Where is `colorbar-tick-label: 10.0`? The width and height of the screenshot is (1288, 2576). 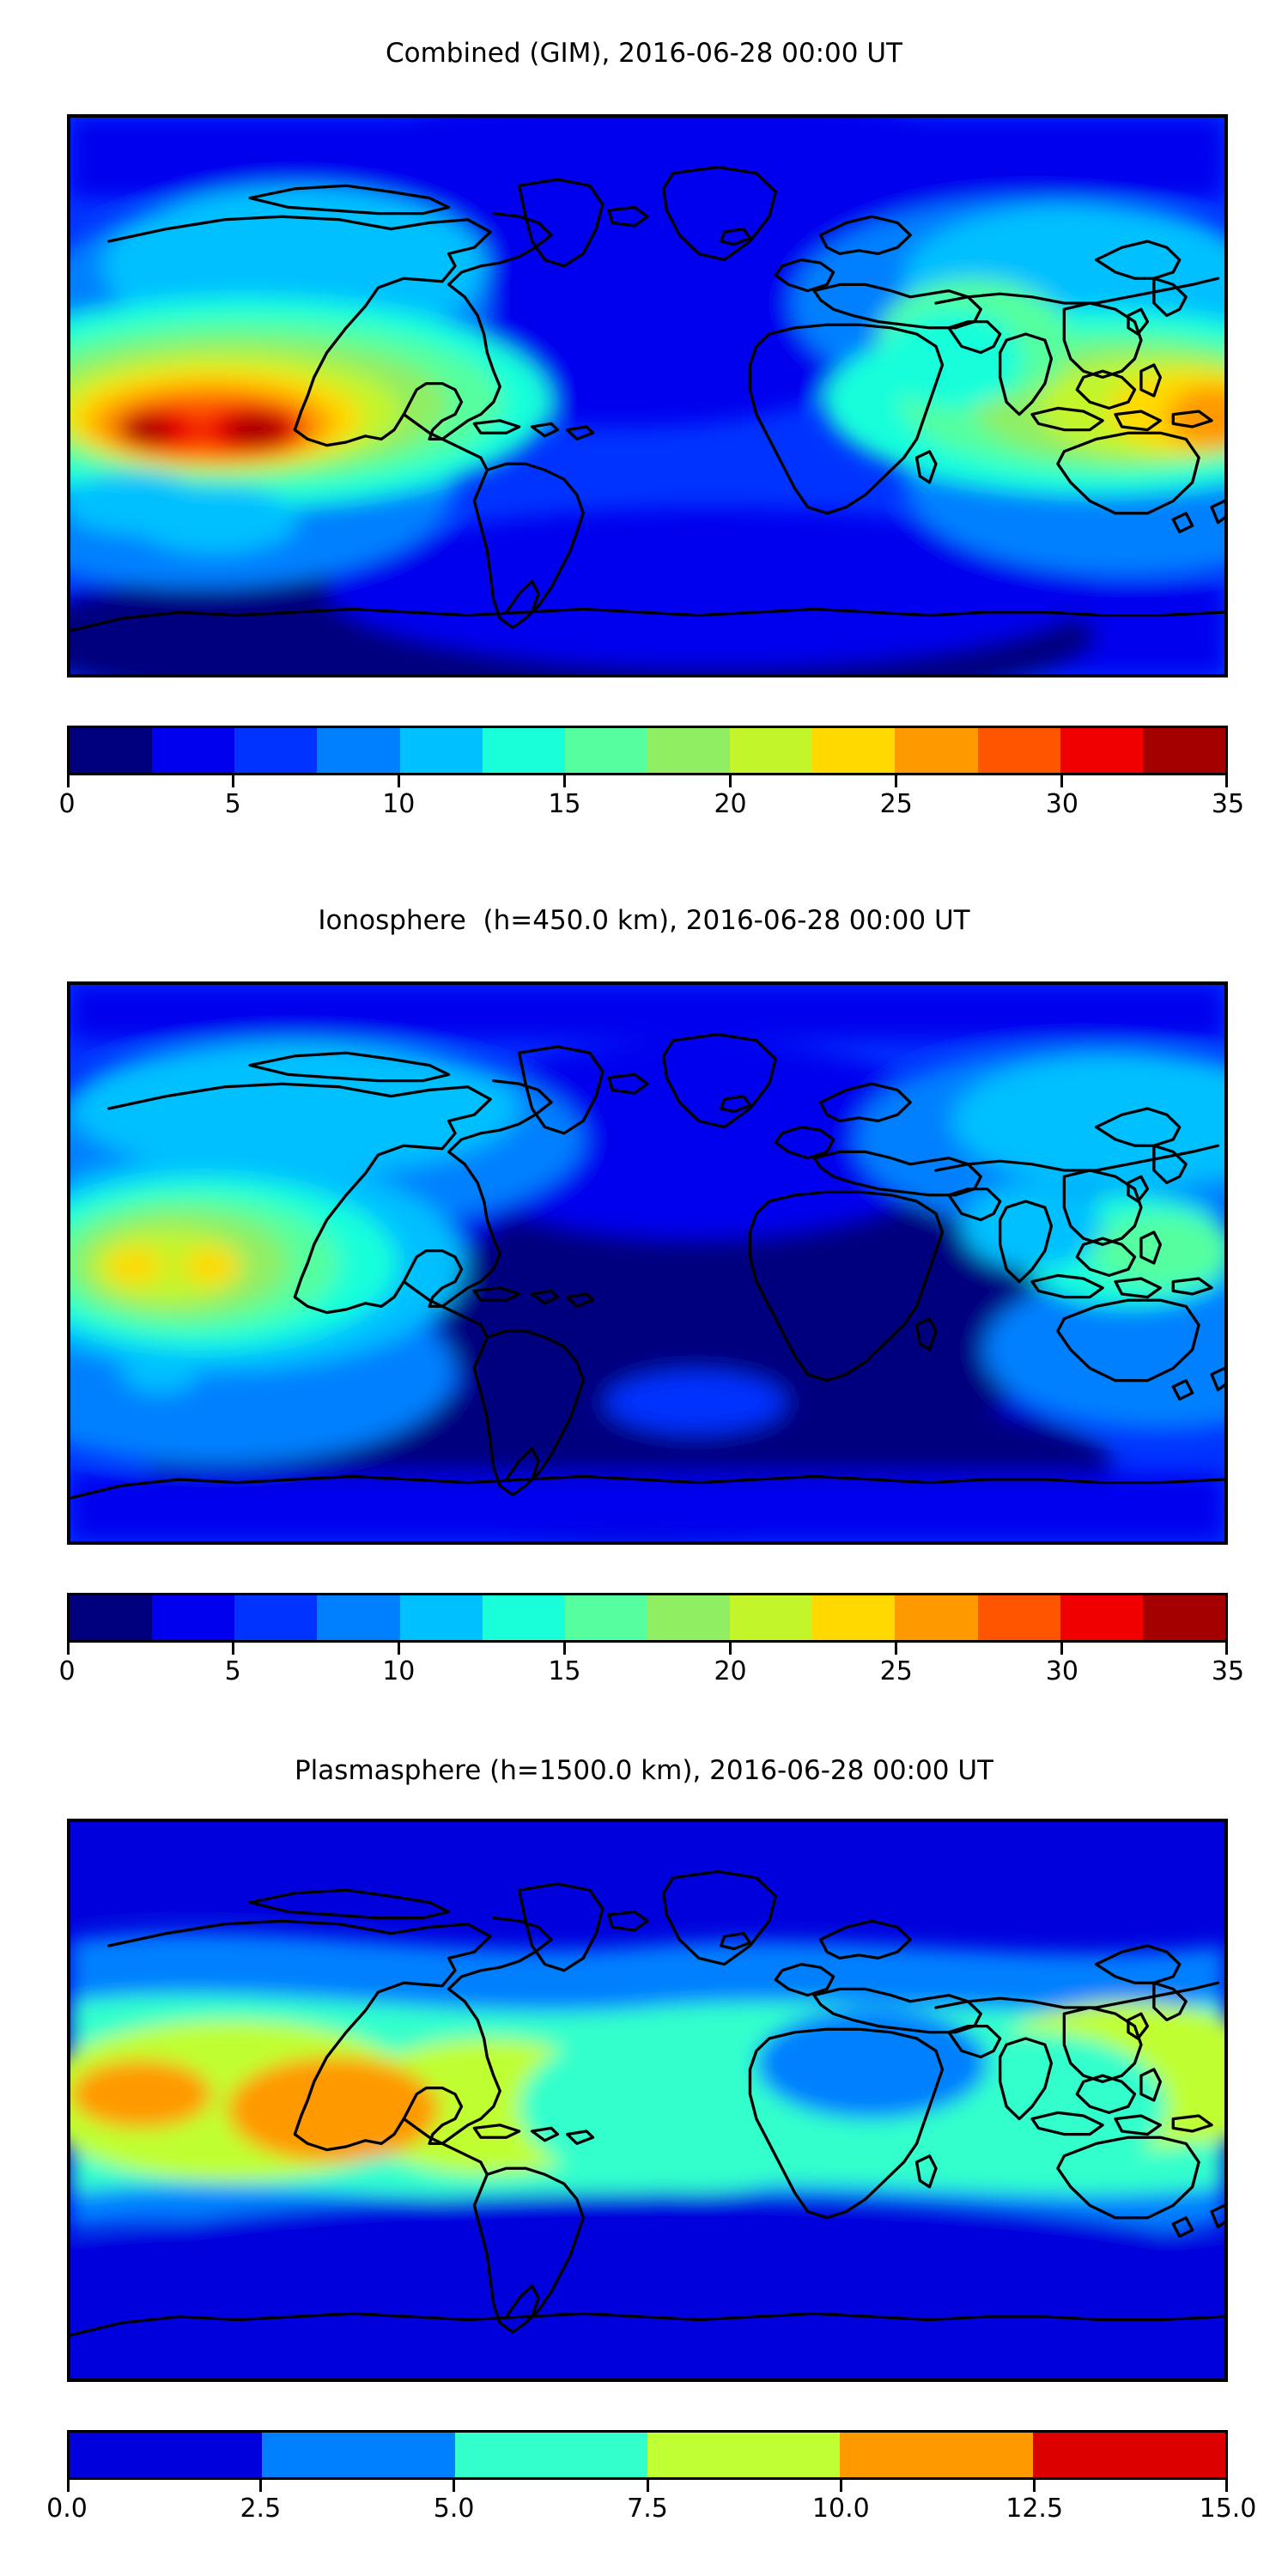
colorbar-tick-label: 10.0 is located at coordinates (841, 2509).